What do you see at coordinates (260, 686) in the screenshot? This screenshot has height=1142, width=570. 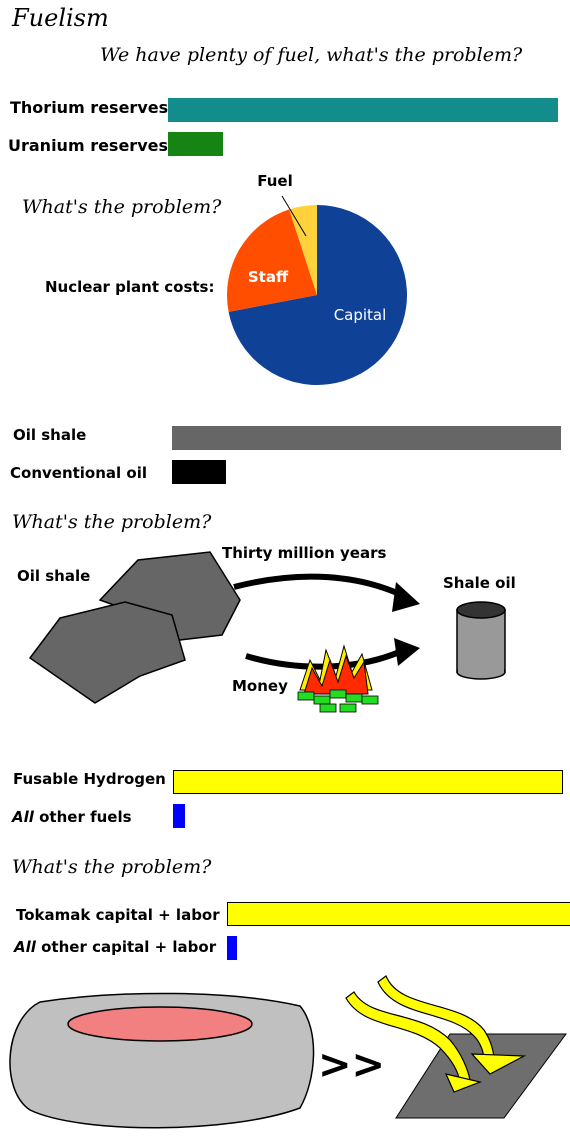 I see `money-label: Money` at bounding box center [260, 686].